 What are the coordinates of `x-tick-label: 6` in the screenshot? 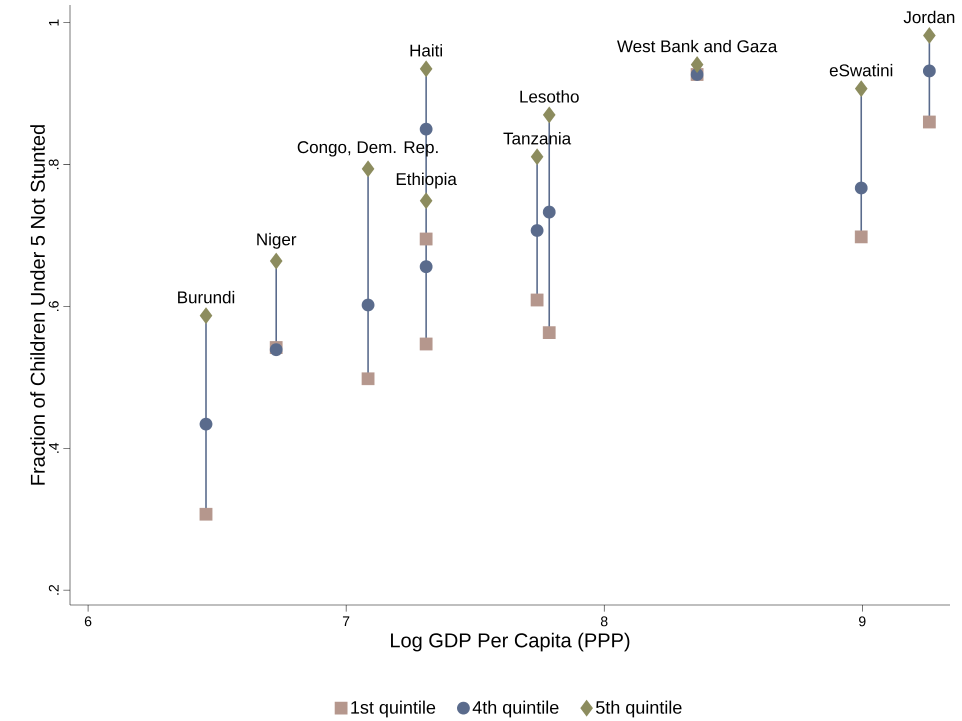 It's located at (88, 621).